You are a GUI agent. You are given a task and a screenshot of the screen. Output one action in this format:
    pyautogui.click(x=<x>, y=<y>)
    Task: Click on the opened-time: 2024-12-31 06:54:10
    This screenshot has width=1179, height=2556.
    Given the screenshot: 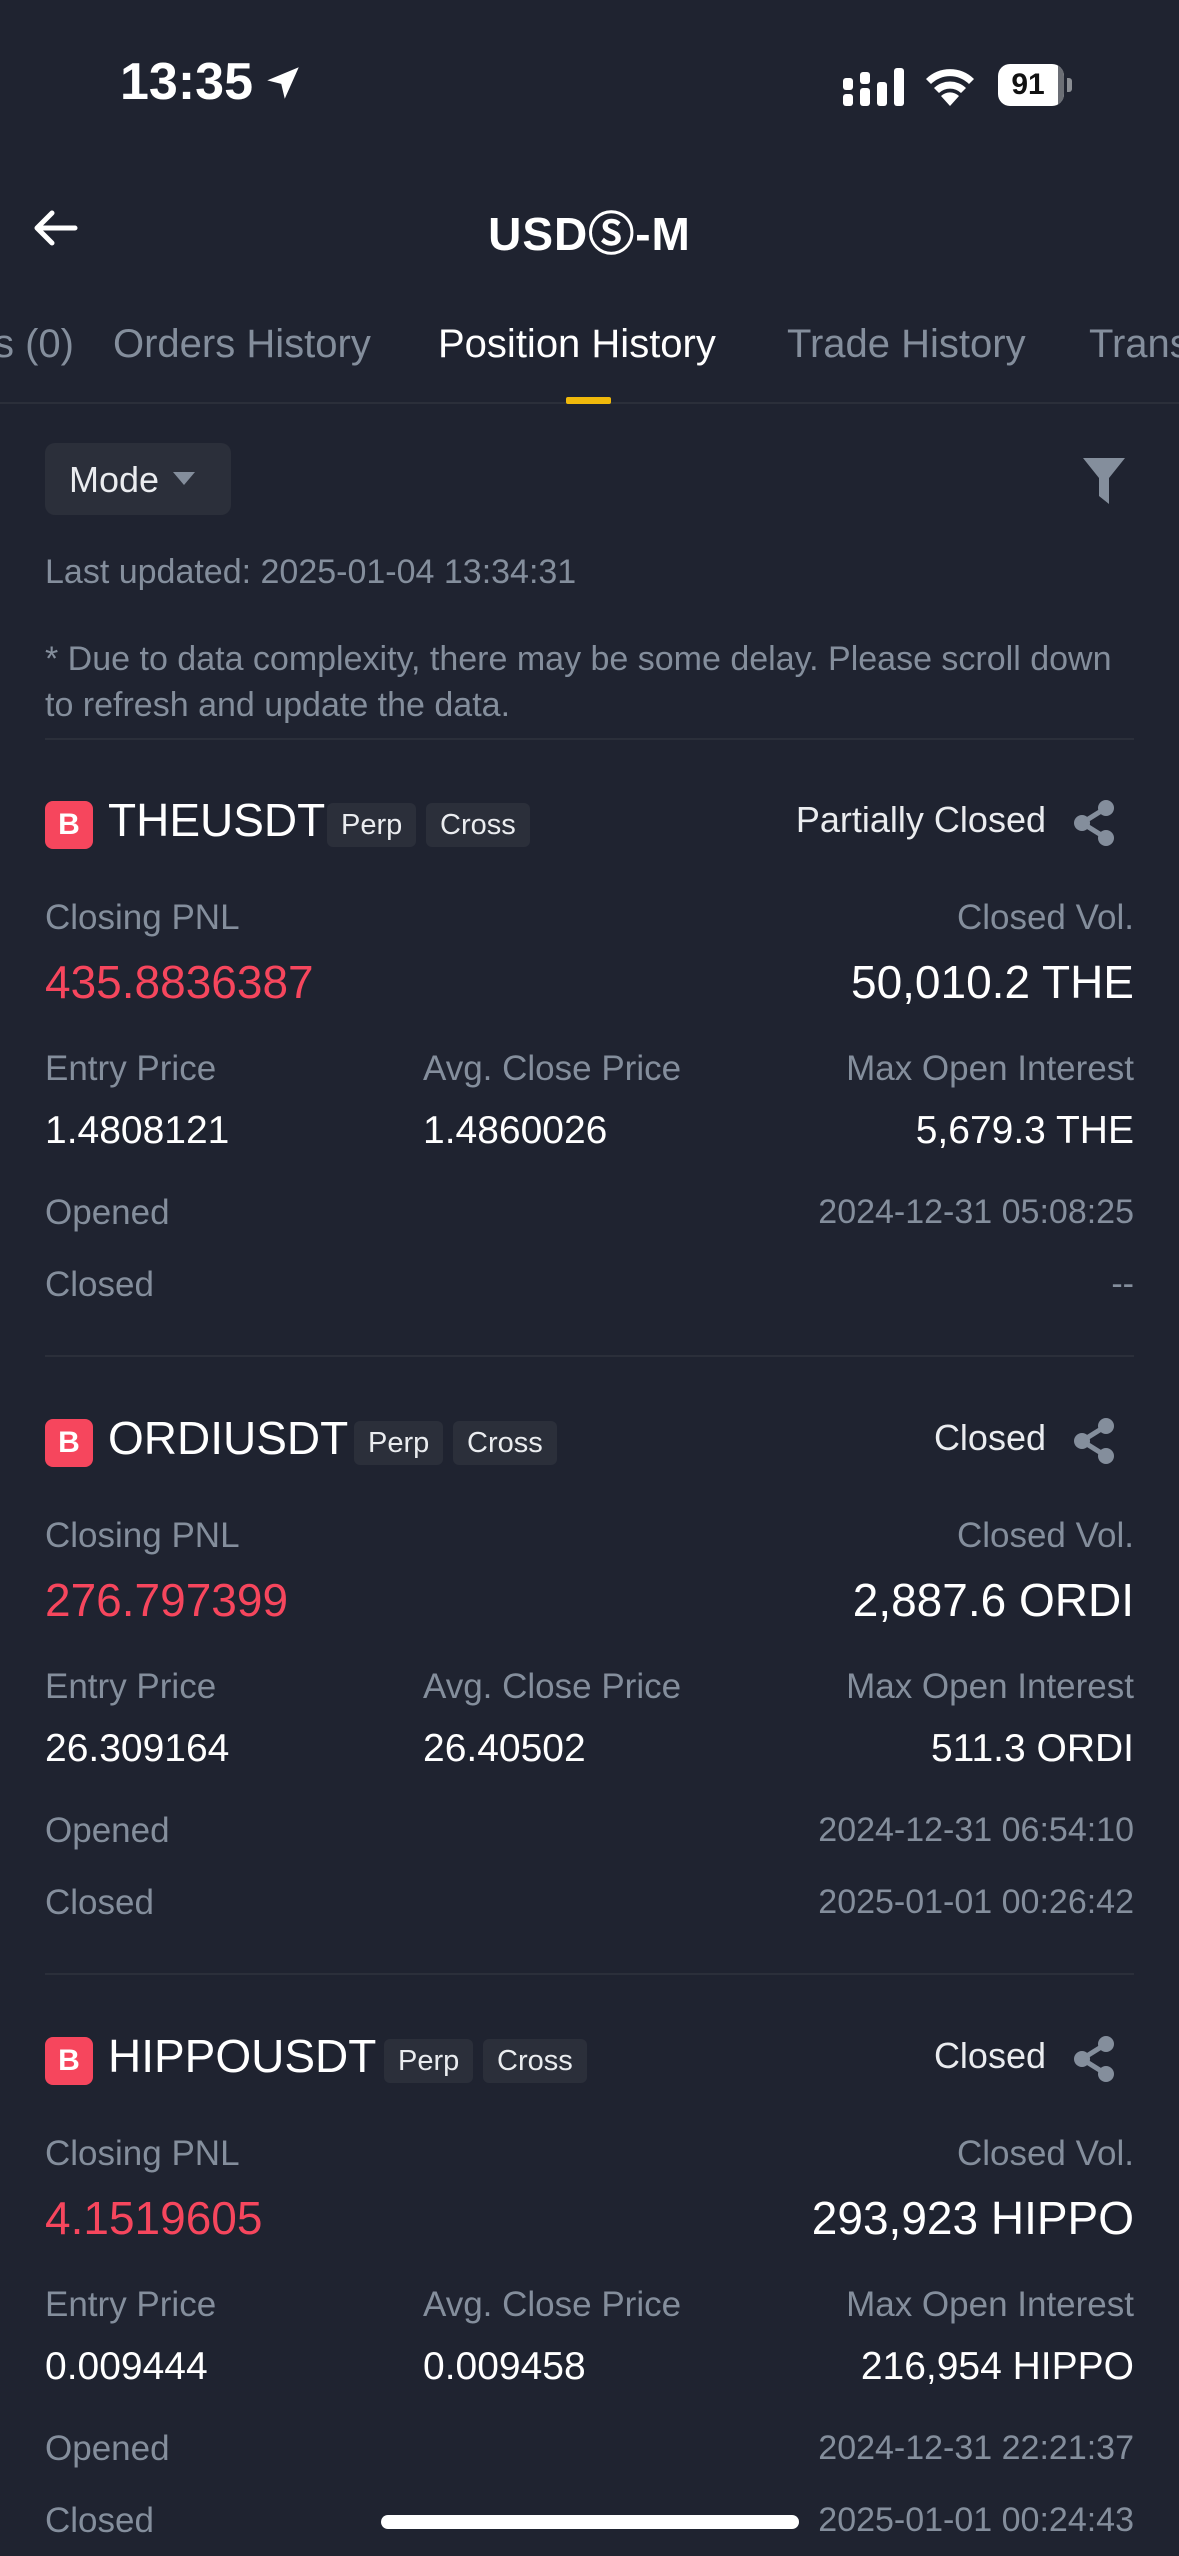 What is the action you would take?
    pyautogui.click(x=976, y=1830)
    